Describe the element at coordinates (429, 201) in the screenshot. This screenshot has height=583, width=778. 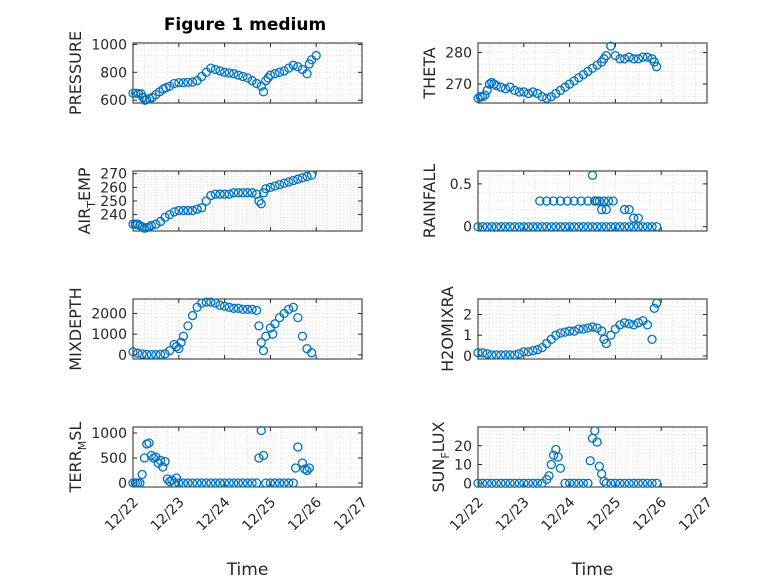
I see `rainfall-ylabel: RAINFALL` at that location.